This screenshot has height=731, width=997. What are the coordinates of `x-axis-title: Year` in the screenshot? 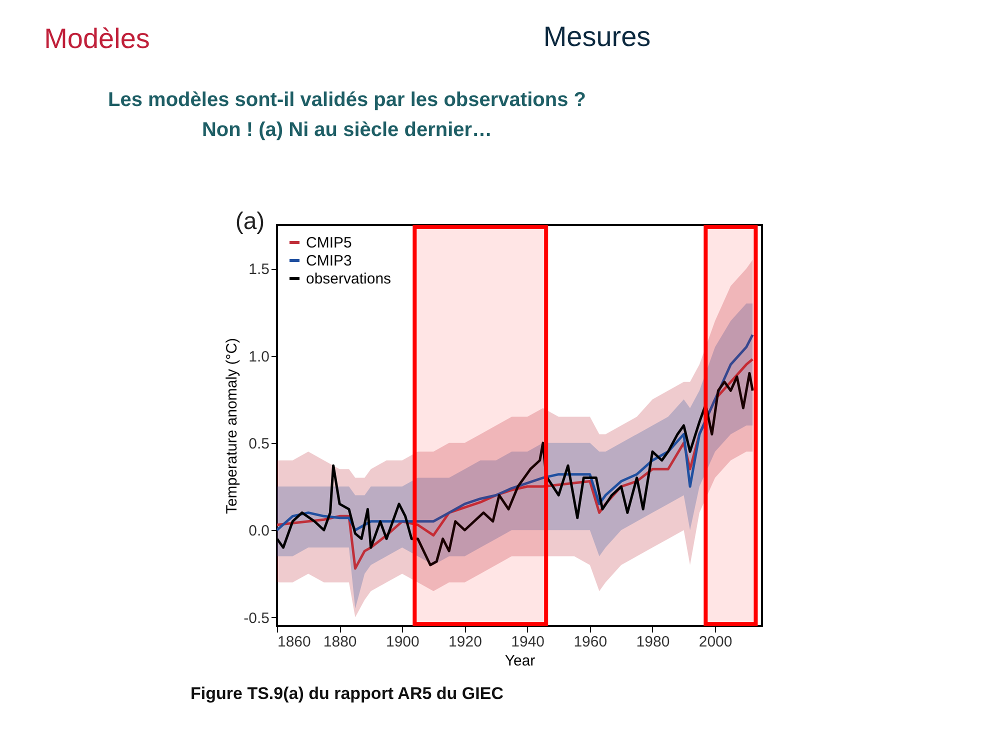 It's located at (520, 661).